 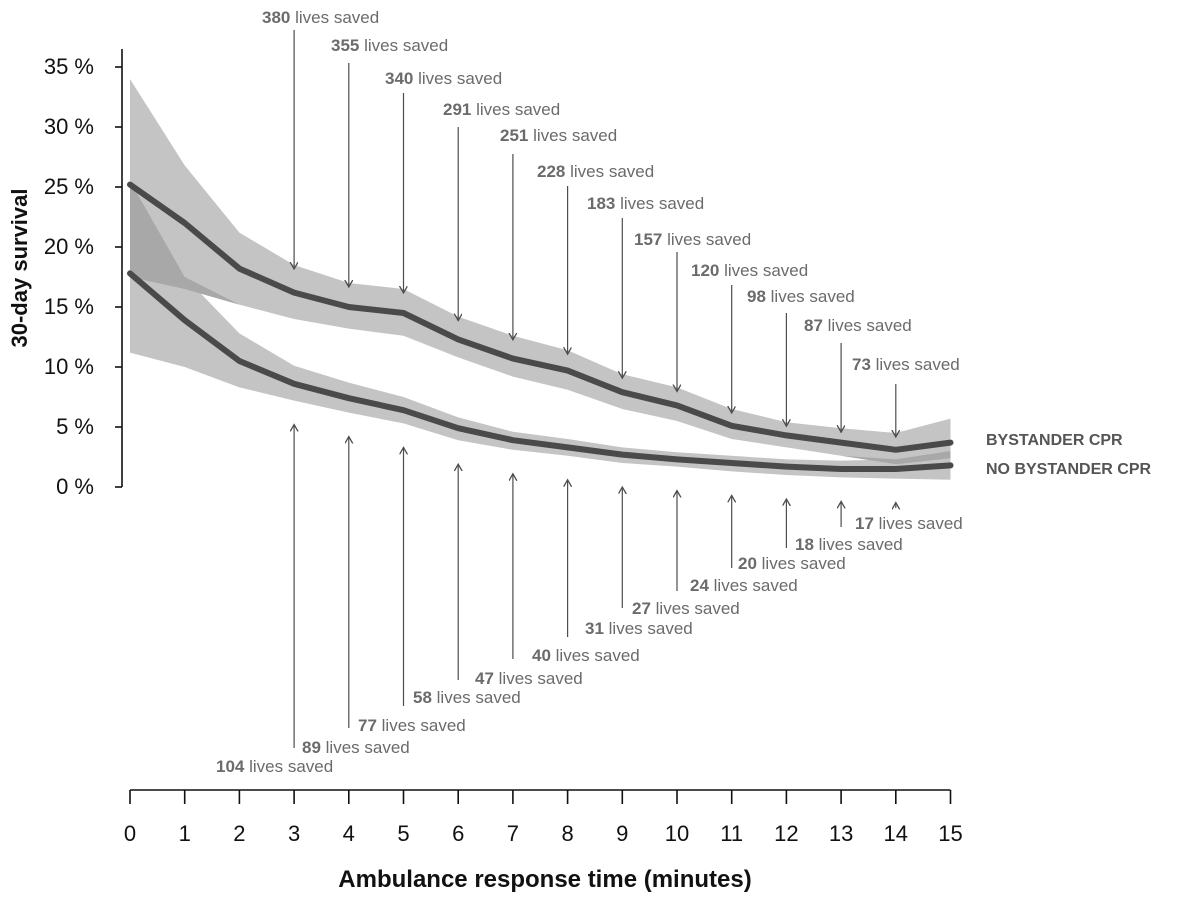 I want to click on lives-saved-annotation: 27 lives saved, so click(x=686, y=608).